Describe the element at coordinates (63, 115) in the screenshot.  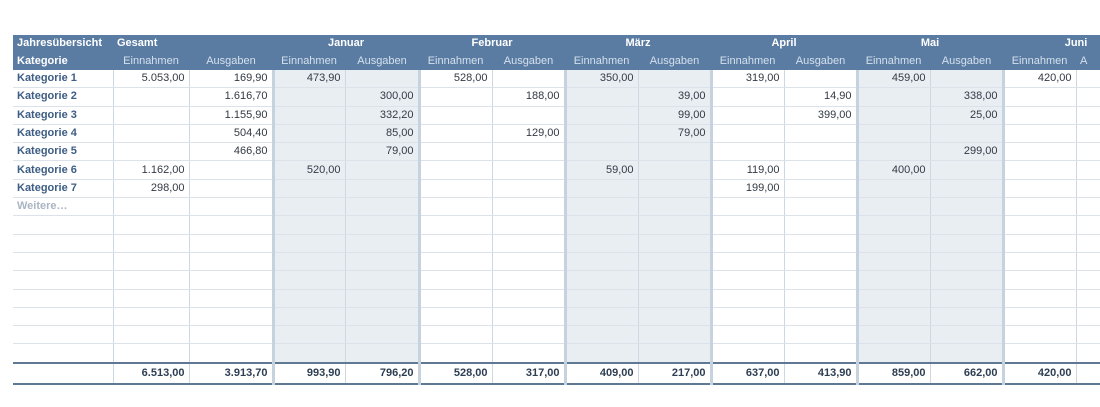
I see `category-label: Kategorie 3` at that location.